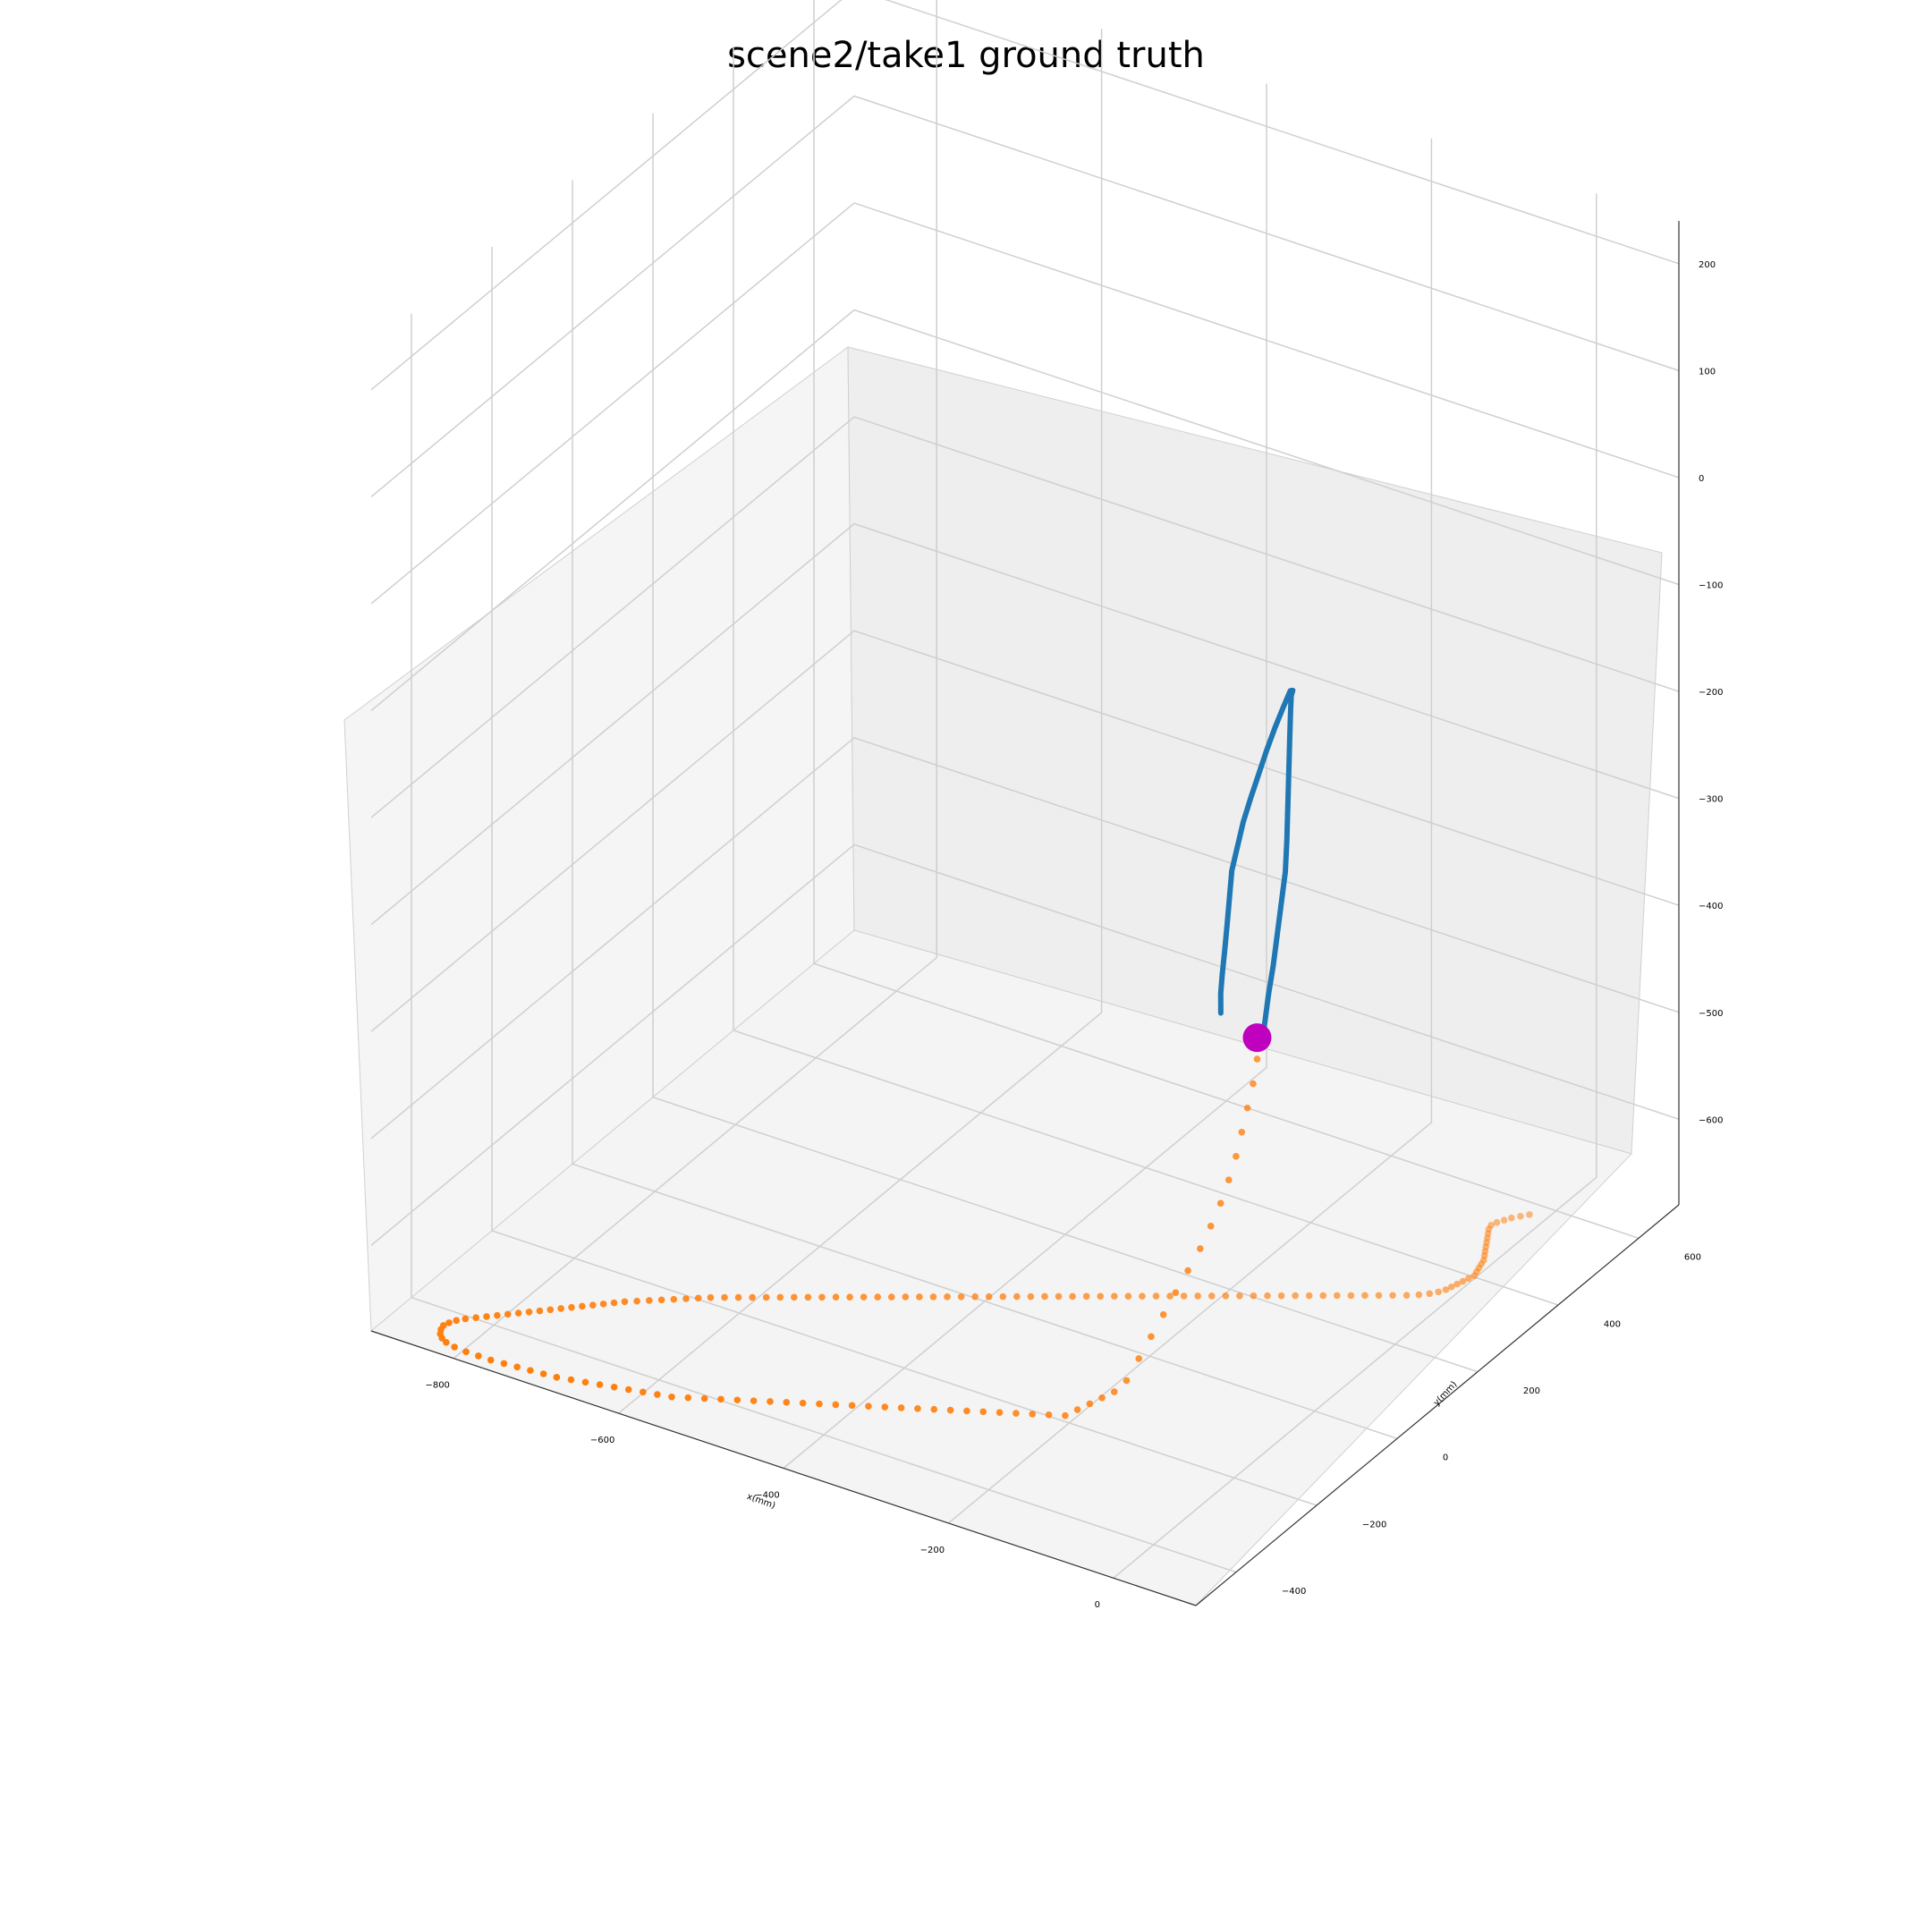  I want to click on upper-trajectory-line, so click(1256, 867).